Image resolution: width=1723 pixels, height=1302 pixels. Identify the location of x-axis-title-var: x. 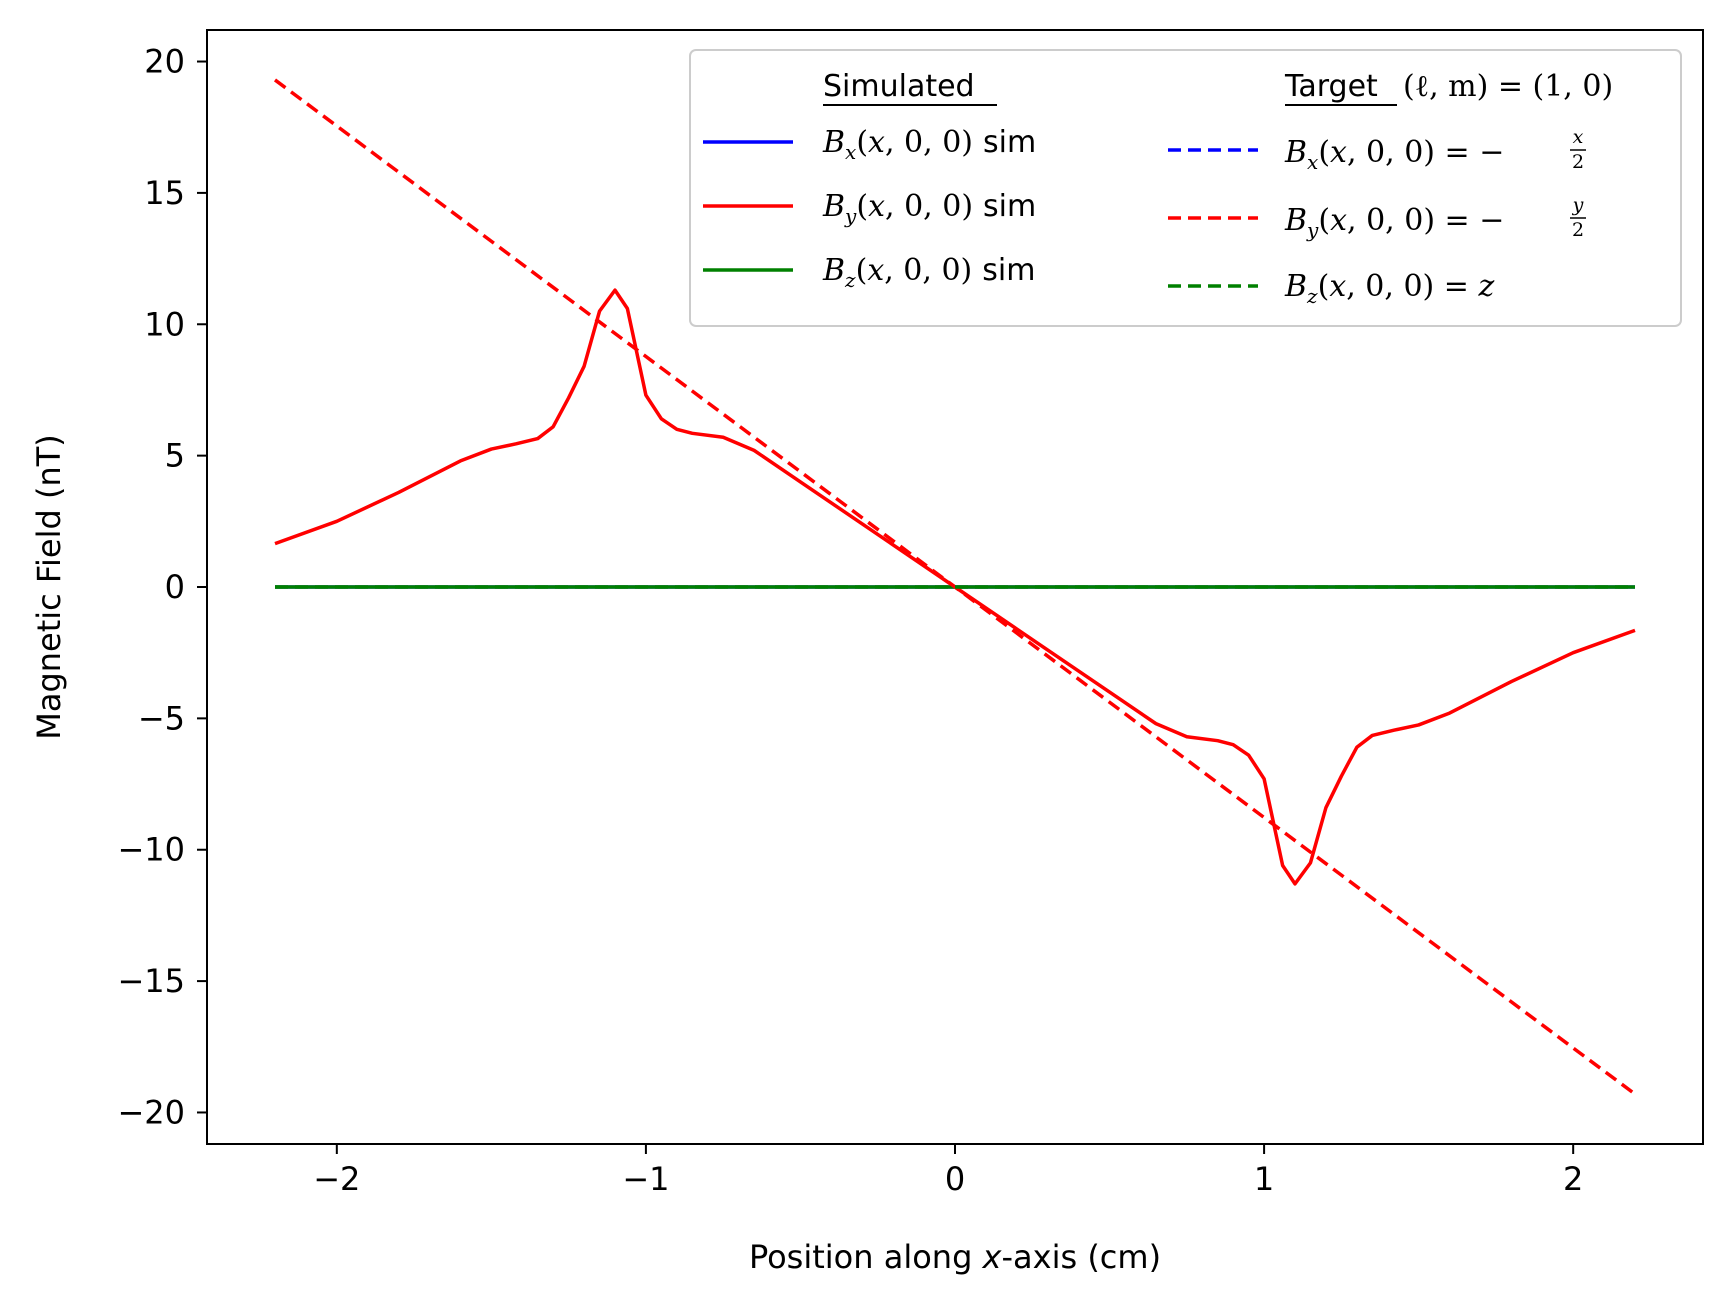
(992, 1257).